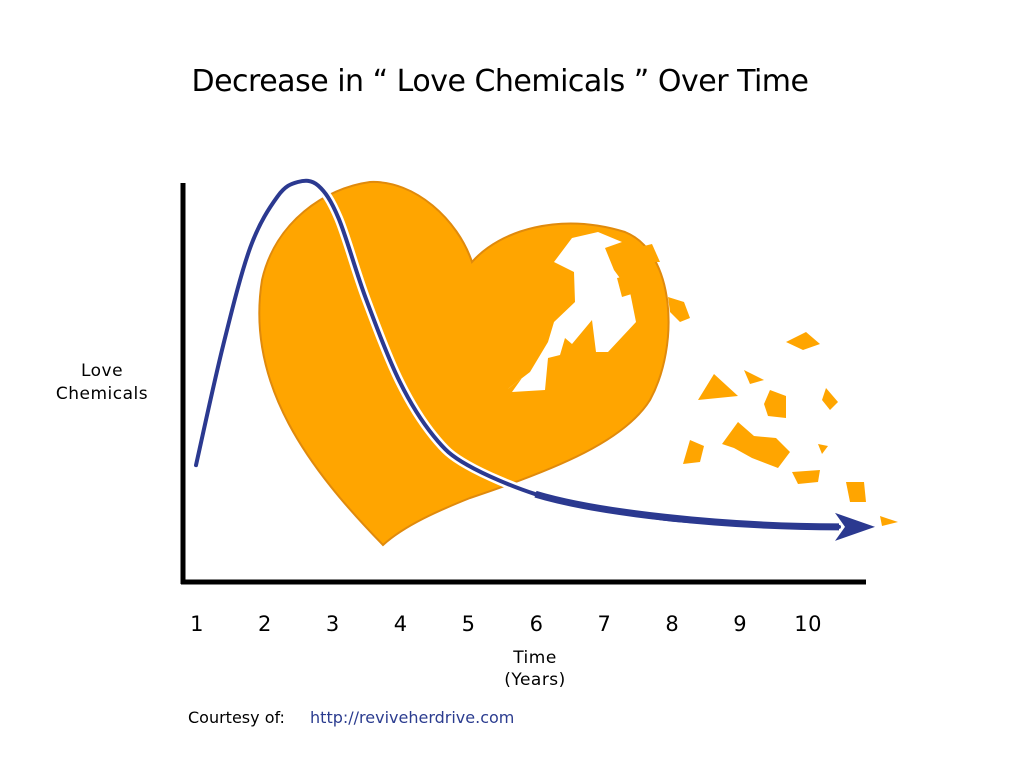 The image size is (1024, 772). Describe the element at coordinates (535, 680) in the screenshot. I see `x-axis-label-line-2: (Years)` at that location.